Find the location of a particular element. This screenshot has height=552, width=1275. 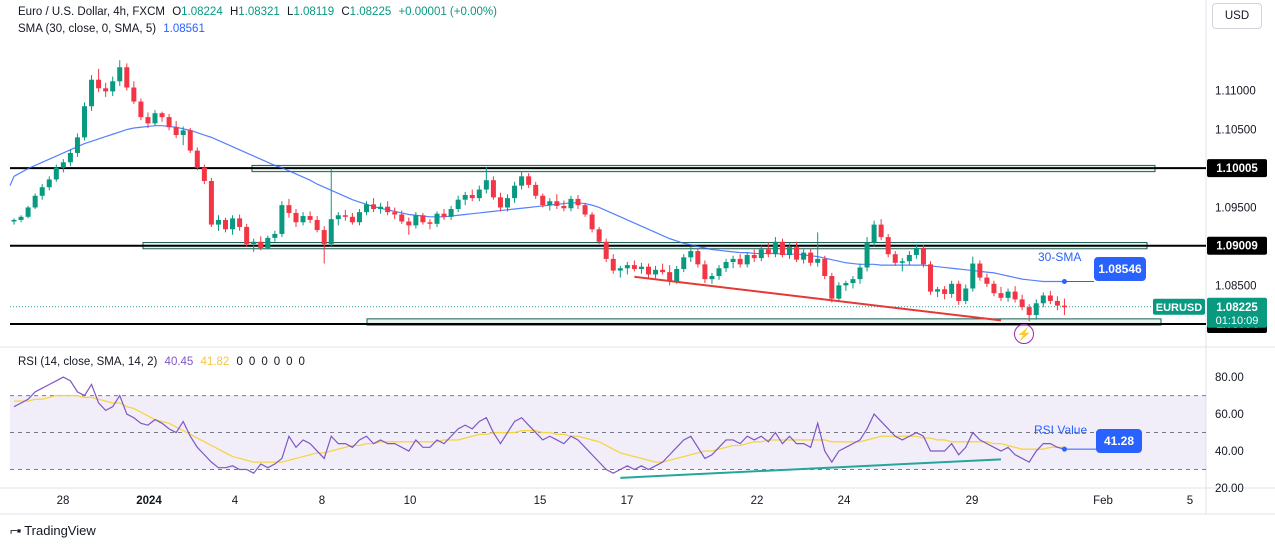

time-tick-label: 15 is located at coordinates (540, 501).